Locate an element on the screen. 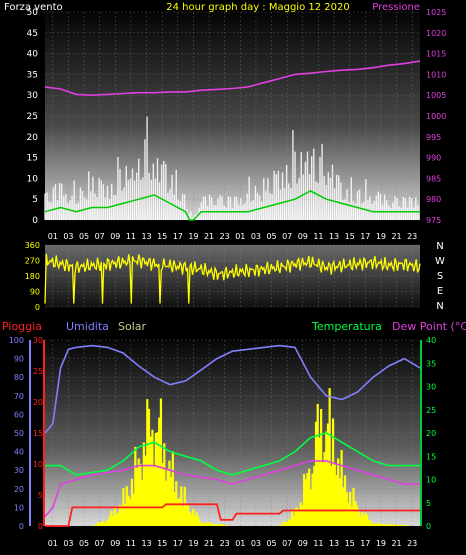  wind-avg-line is located at coordinates (232, 205).